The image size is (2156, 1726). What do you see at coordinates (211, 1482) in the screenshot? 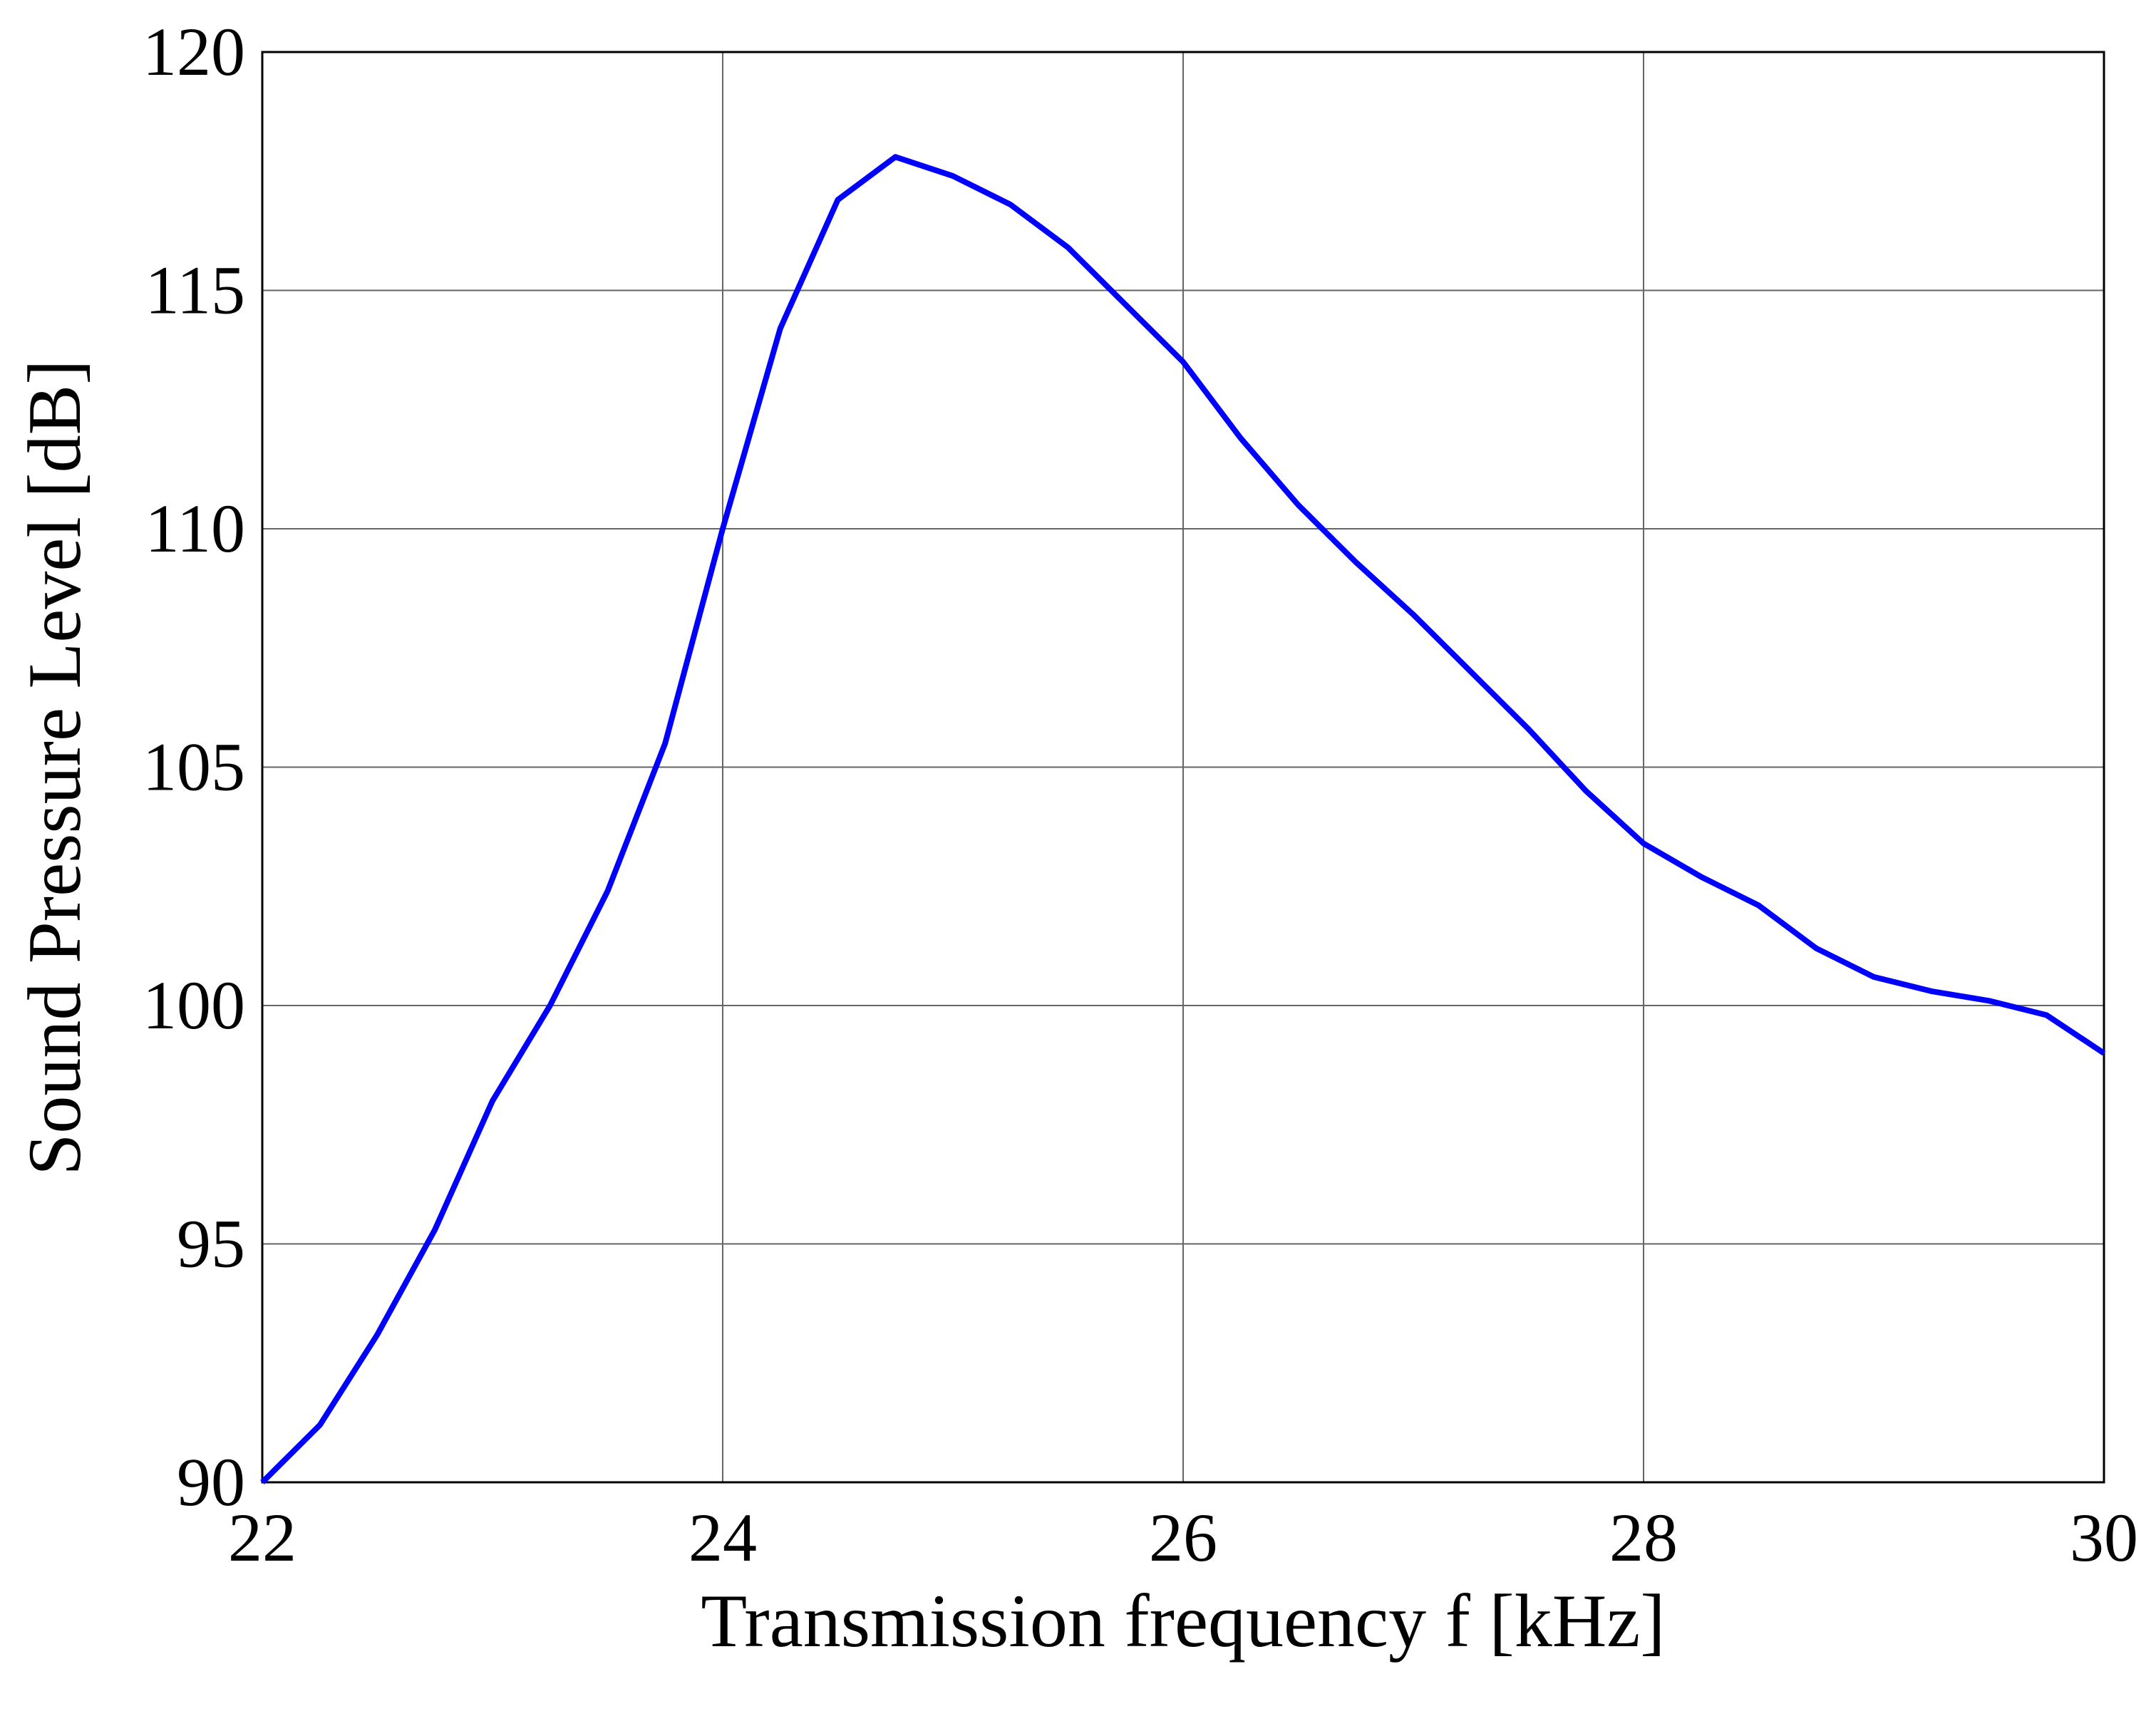
I see `y-tick-label: 90` at bounding box center [211, 1482].